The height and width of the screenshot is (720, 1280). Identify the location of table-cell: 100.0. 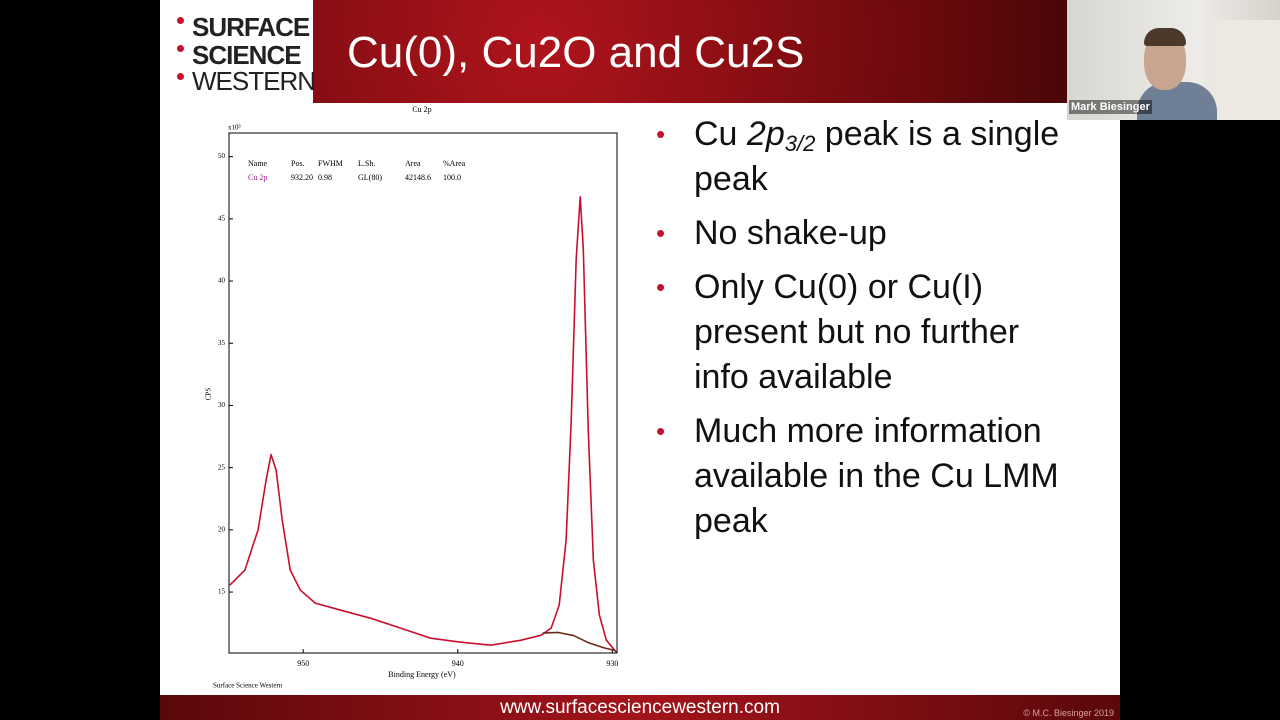
(452, 177).